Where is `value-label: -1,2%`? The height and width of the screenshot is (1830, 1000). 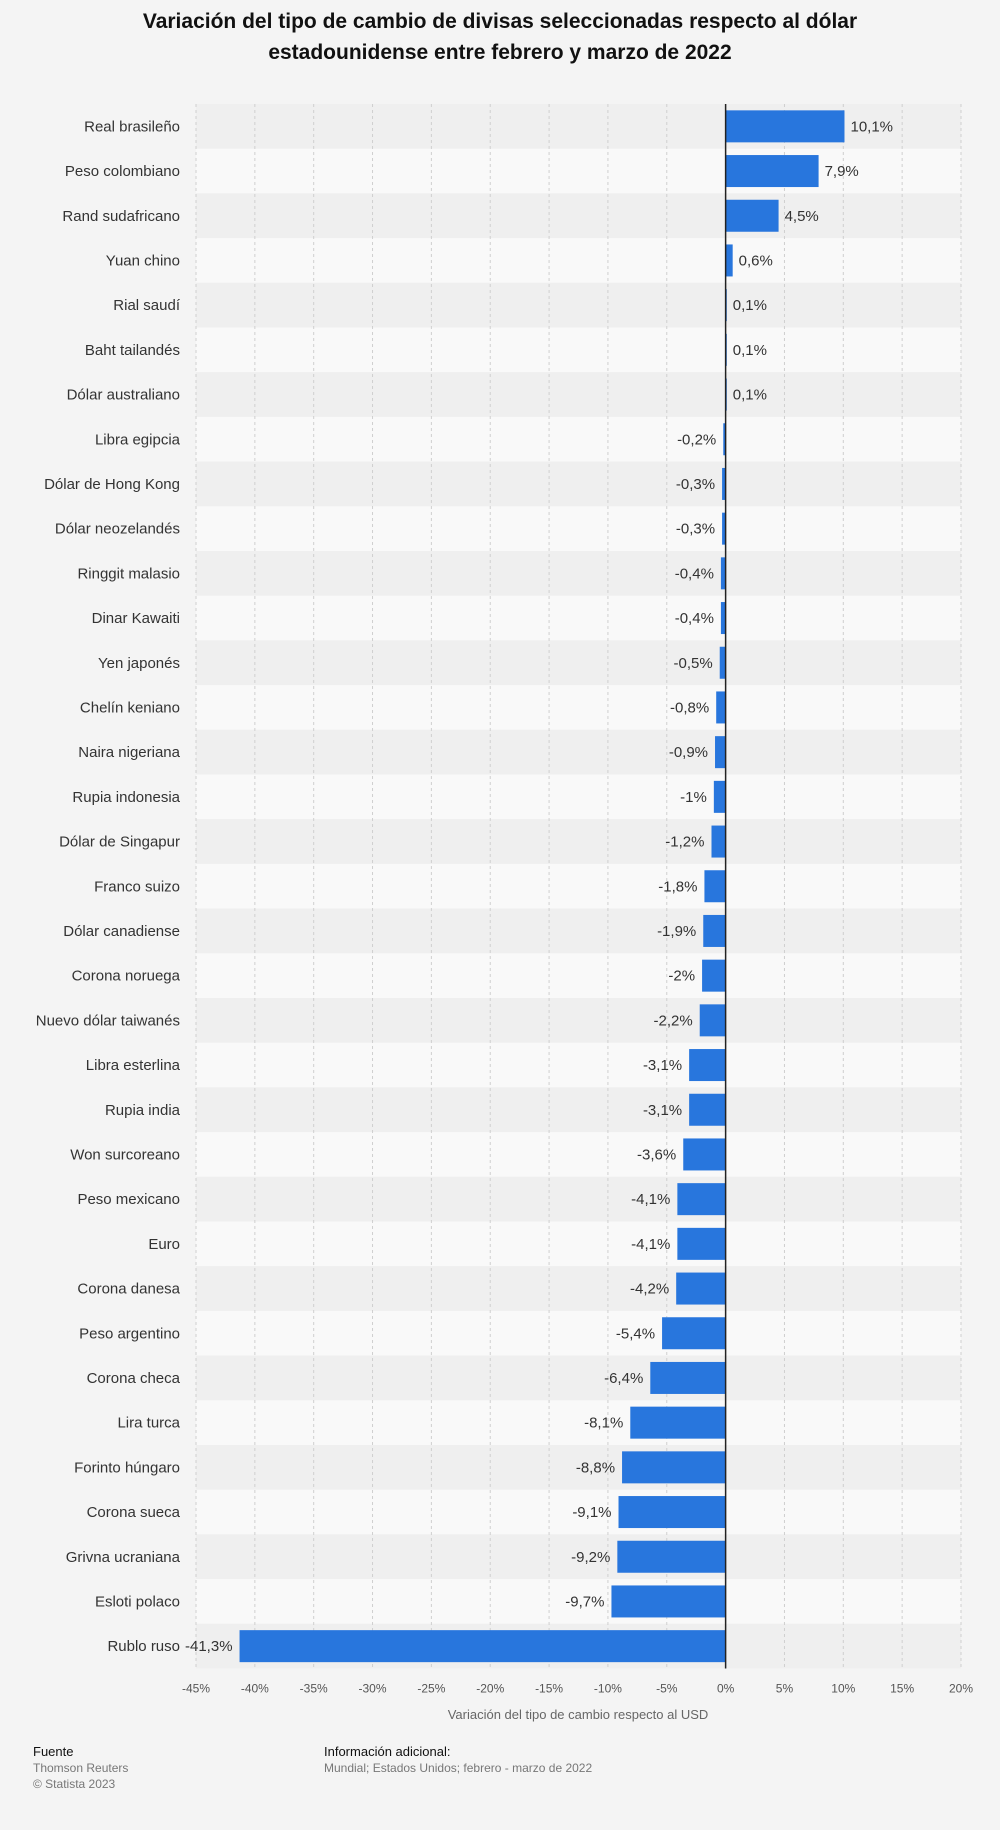 value-label: -1,2% is located at coordinates (684, 842).